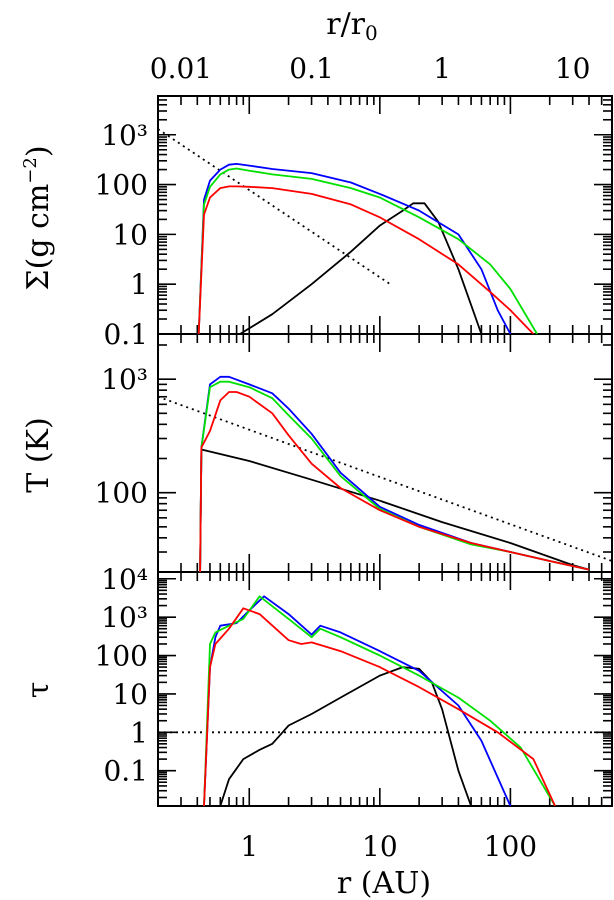 This screenshot has height=900, width=614. What do you see at coordinates (38, 690) in the screenshot?
I see `y-axis-title-tau: τ` at bounding box center [38, 690].